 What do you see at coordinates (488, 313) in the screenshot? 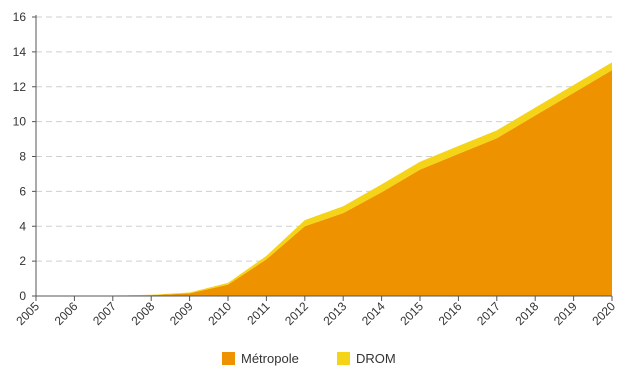
I see `x-tick-label-2017: 2017` at bounding box center [488, 313].